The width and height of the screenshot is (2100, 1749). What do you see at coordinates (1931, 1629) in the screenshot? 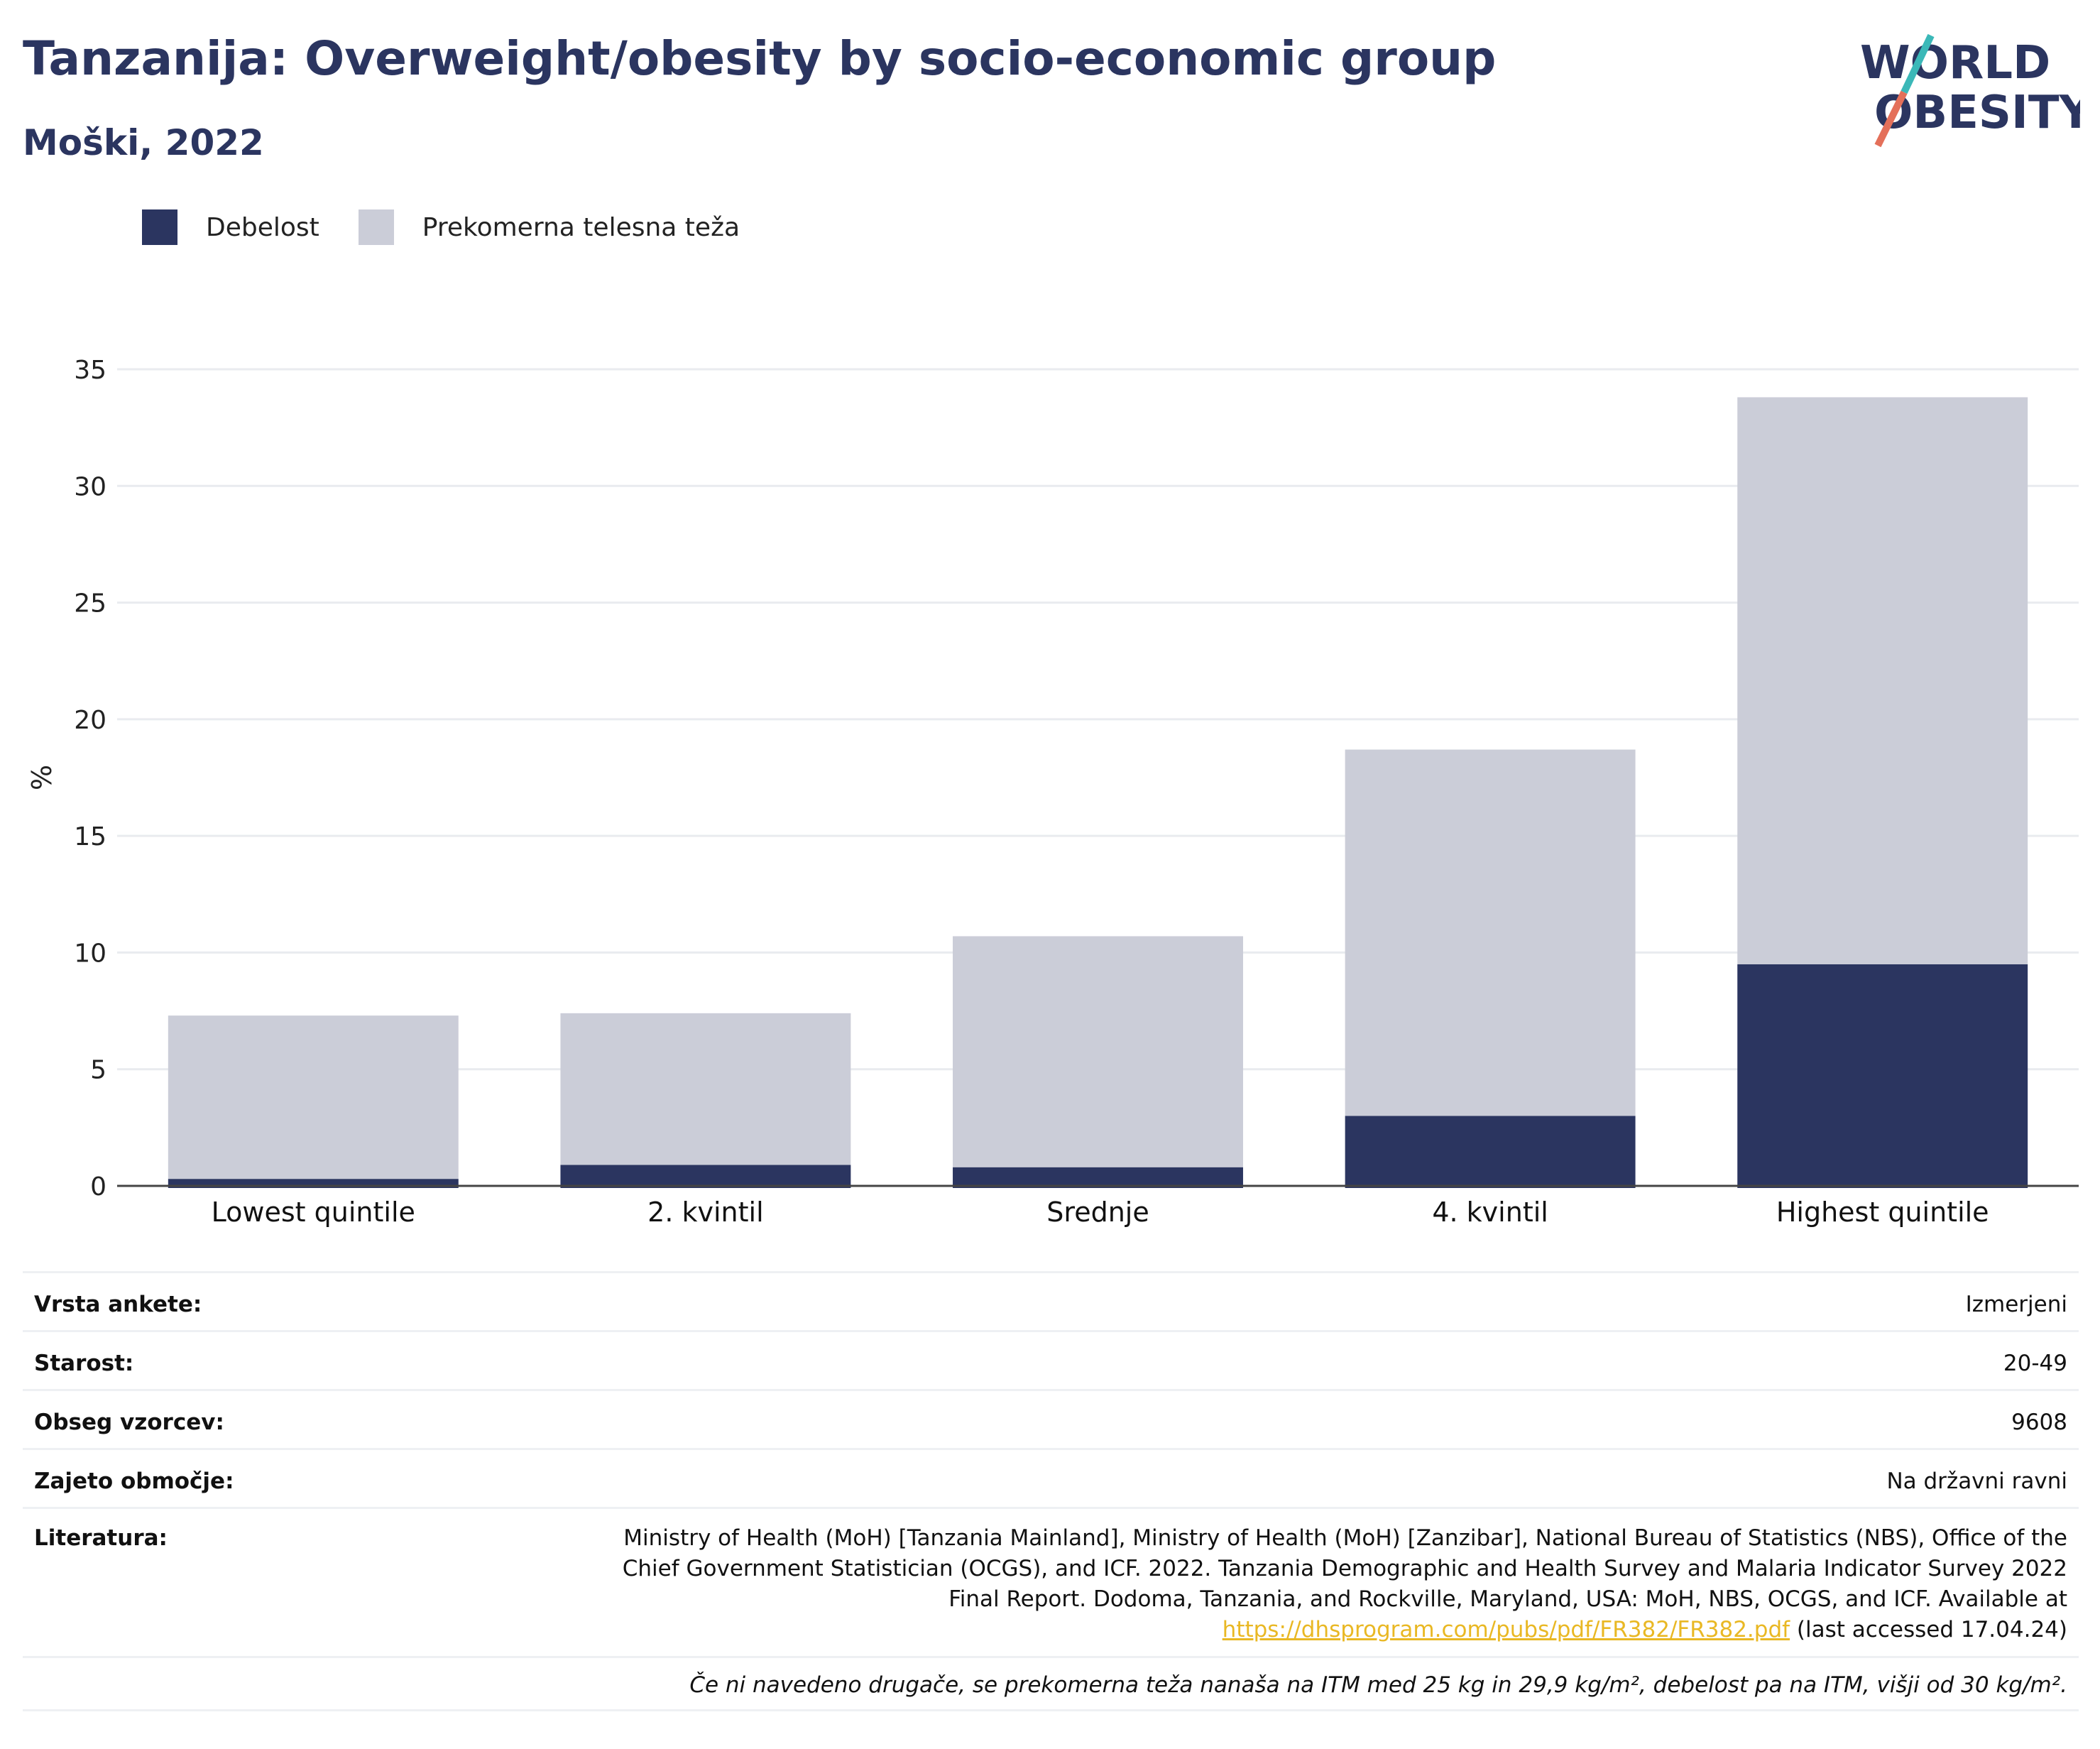
I see `literature-accessed: (last accessed 17.04.24)` at bounding box center [1931, 1629].